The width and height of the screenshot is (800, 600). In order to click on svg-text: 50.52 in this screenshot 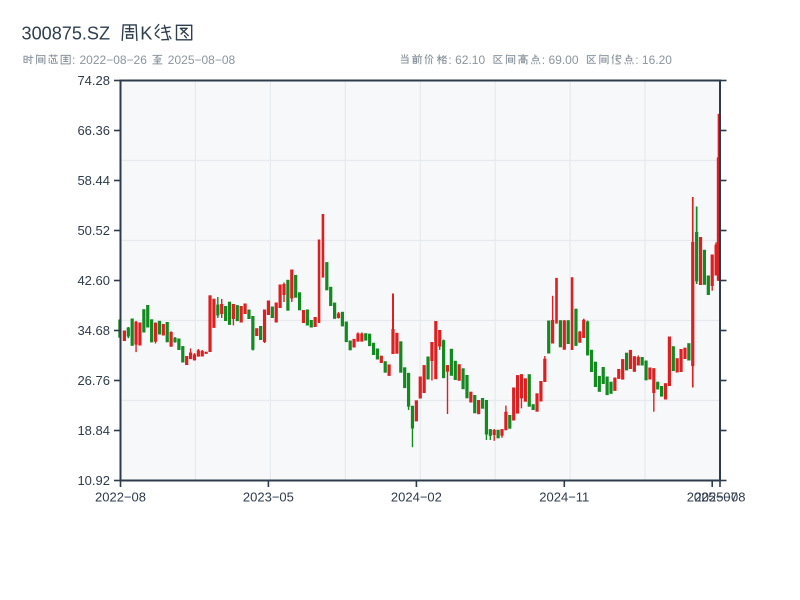, I will do `click(93, 230)`.